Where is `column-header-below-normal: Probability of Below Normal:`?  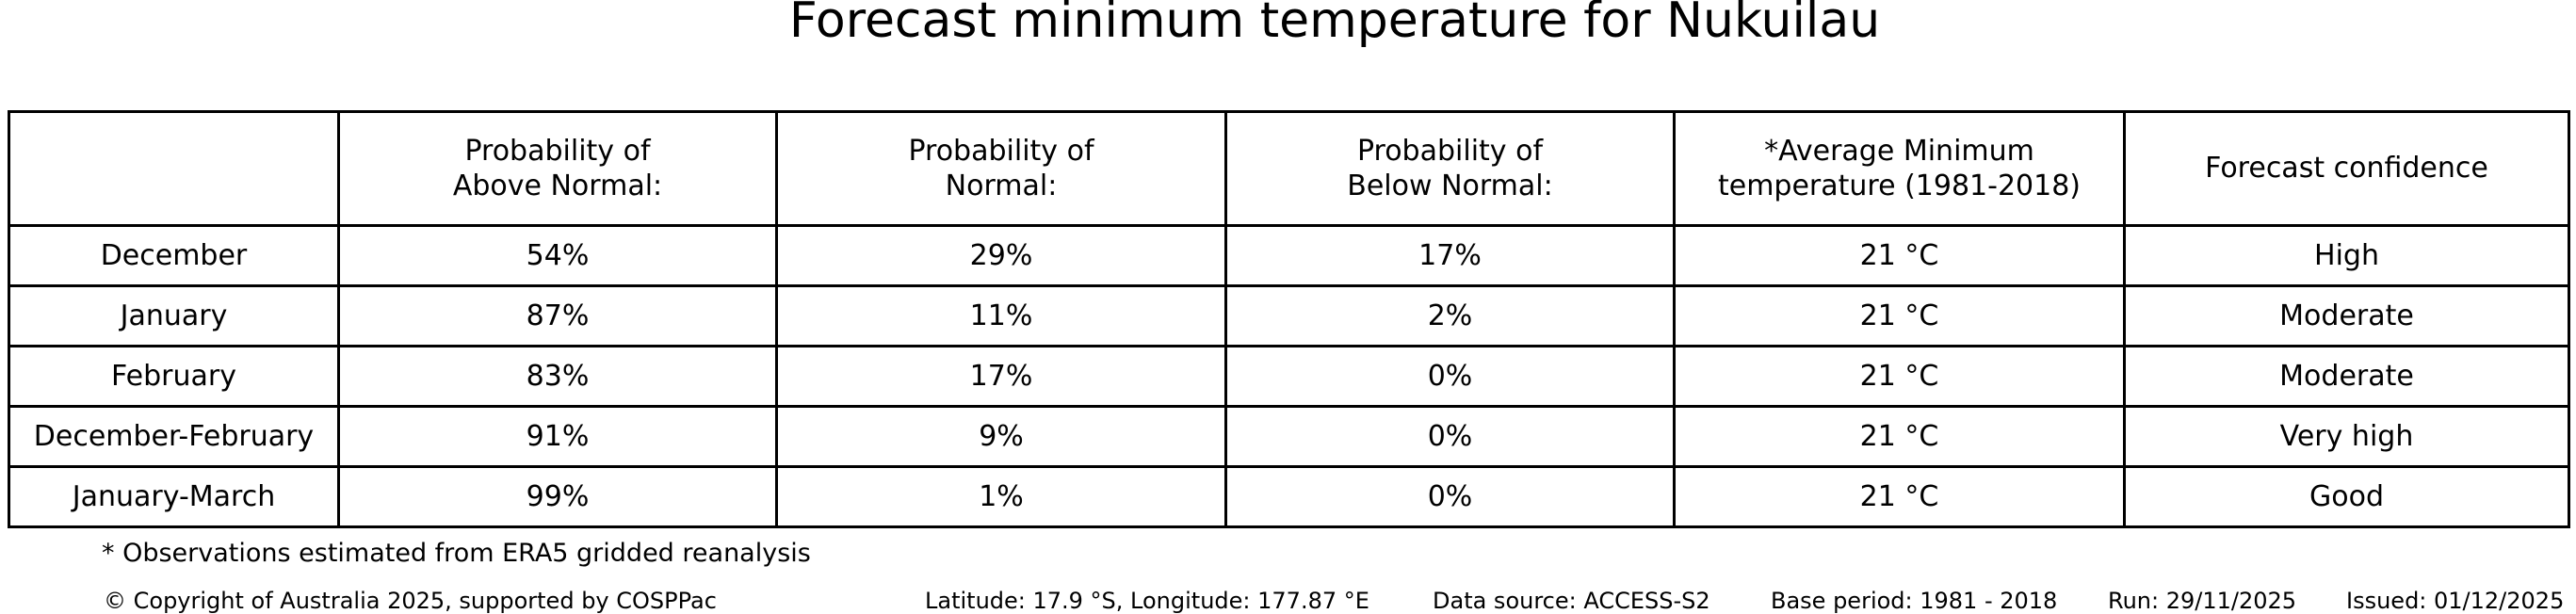
column-header-below-normal: Probability of Below Normal: is located at coordinates (1450, 168).